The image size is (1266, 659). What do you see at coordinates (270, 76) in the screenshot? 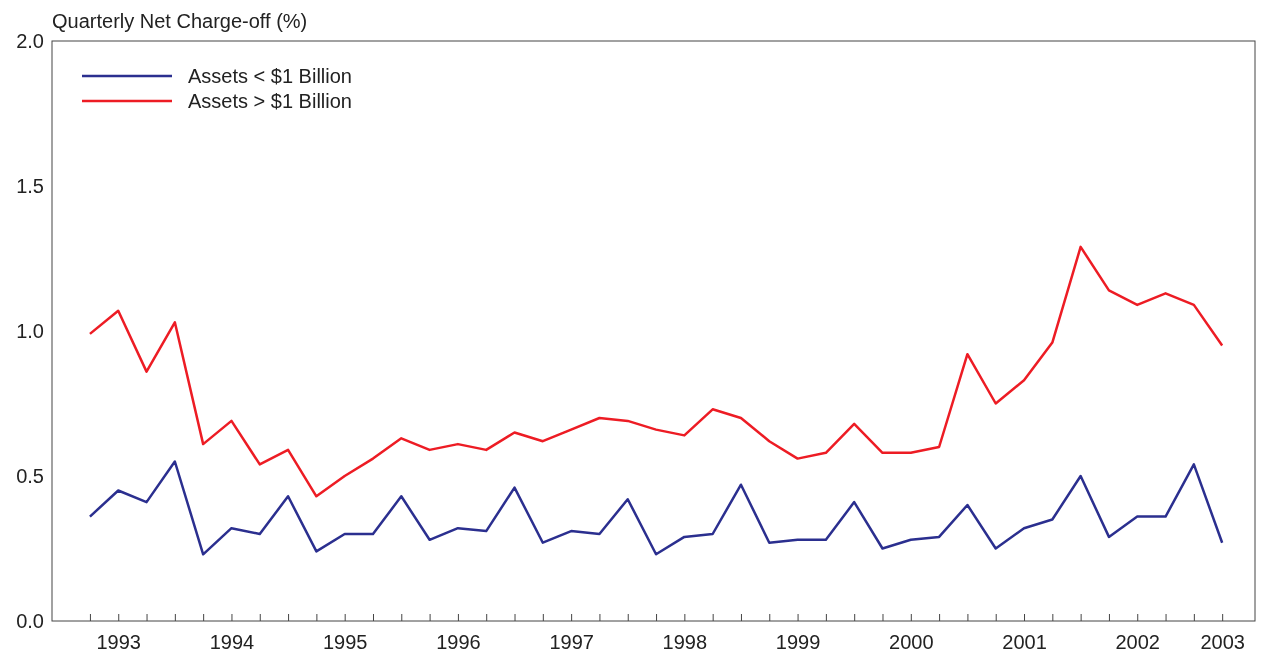
I see `legend-label: Assets < $1 Billion` at bounding box center [270, 76].